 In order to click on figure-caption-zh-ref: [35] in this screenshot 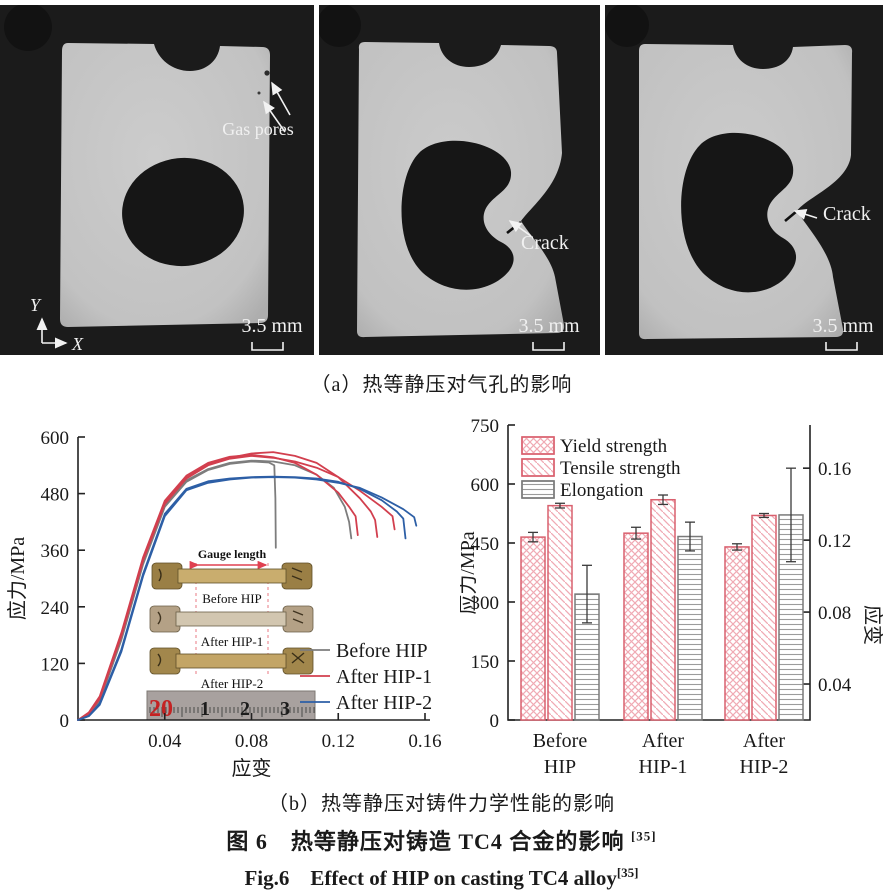, I will do `click(643, 836)`.